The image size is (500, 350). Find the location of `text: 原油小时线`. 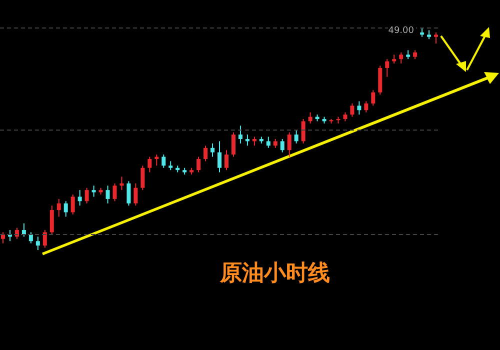

text: 原油小时线 is located at coordinates (274, 273).